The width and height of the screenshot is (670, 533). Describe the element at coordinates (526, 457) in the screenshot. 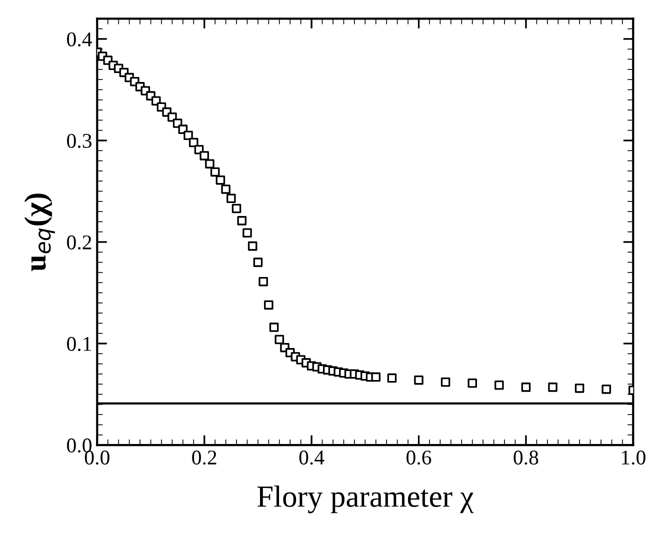

I see `x-tick-label: 0.8` at that location.